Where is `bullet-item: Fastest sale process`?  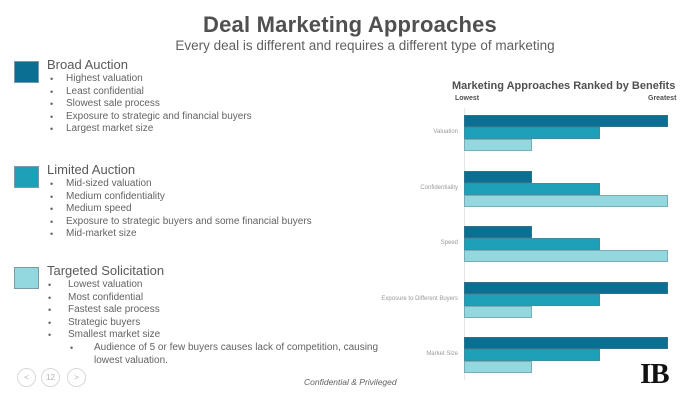
bullet-item: Fastest sale process is located at coordinates (213, 310).